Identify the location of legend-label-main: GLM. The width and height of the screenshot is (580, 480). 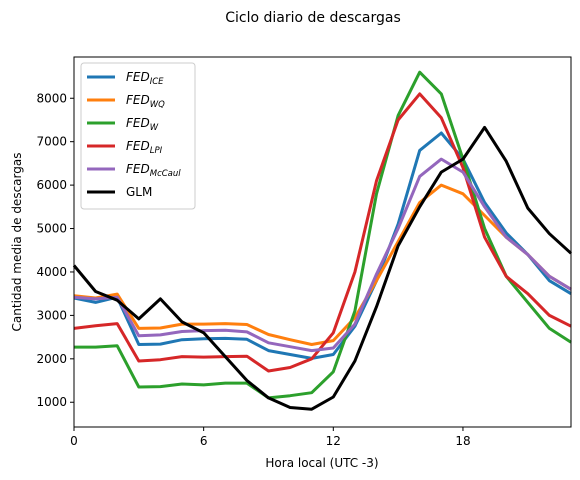
(139, 192).